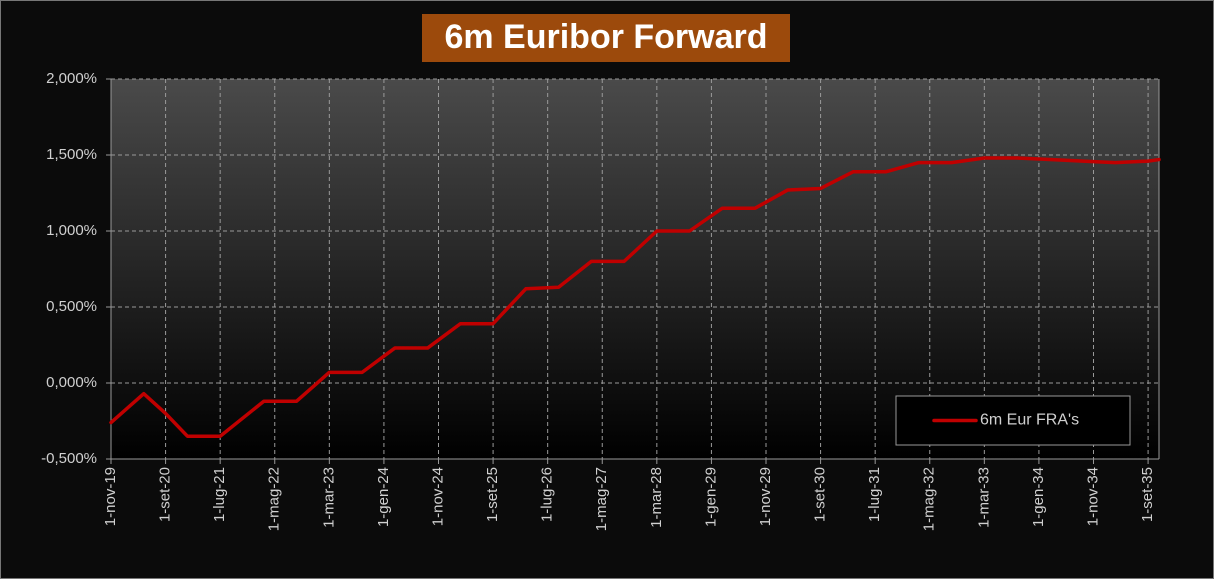  What do you see at coordinates (71, 230) in the screenshot?
I see `y-tick-label: 1,000%` at bounding box center [71, 230].